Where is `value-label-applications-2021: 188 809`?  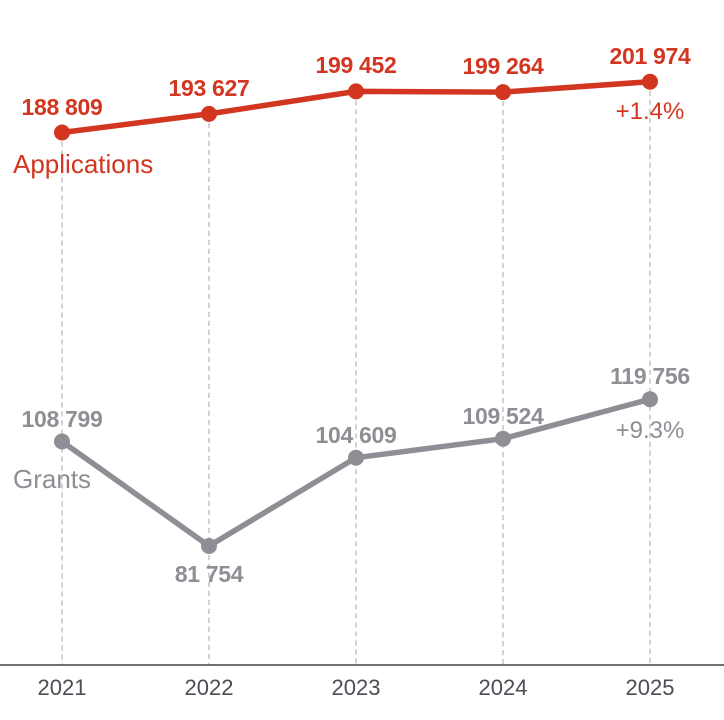 value-label-applications-2021: 188 809 is located at coordinates (62, 106).